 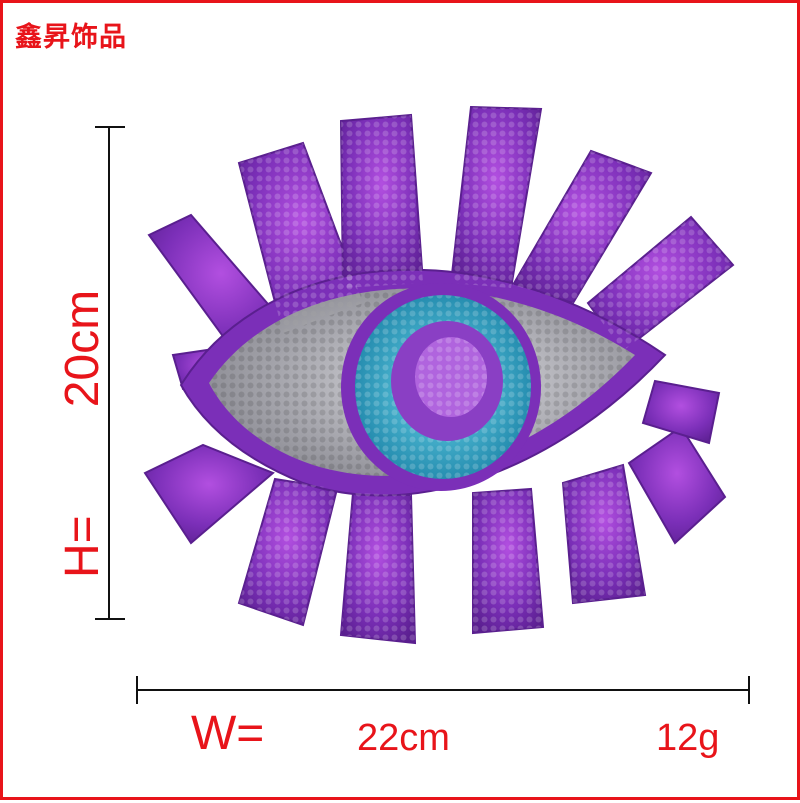 What do you see at coordinates (82, 546) in the screenshot?
I see `height-prefix: H=` at bounding box center [82, 546].